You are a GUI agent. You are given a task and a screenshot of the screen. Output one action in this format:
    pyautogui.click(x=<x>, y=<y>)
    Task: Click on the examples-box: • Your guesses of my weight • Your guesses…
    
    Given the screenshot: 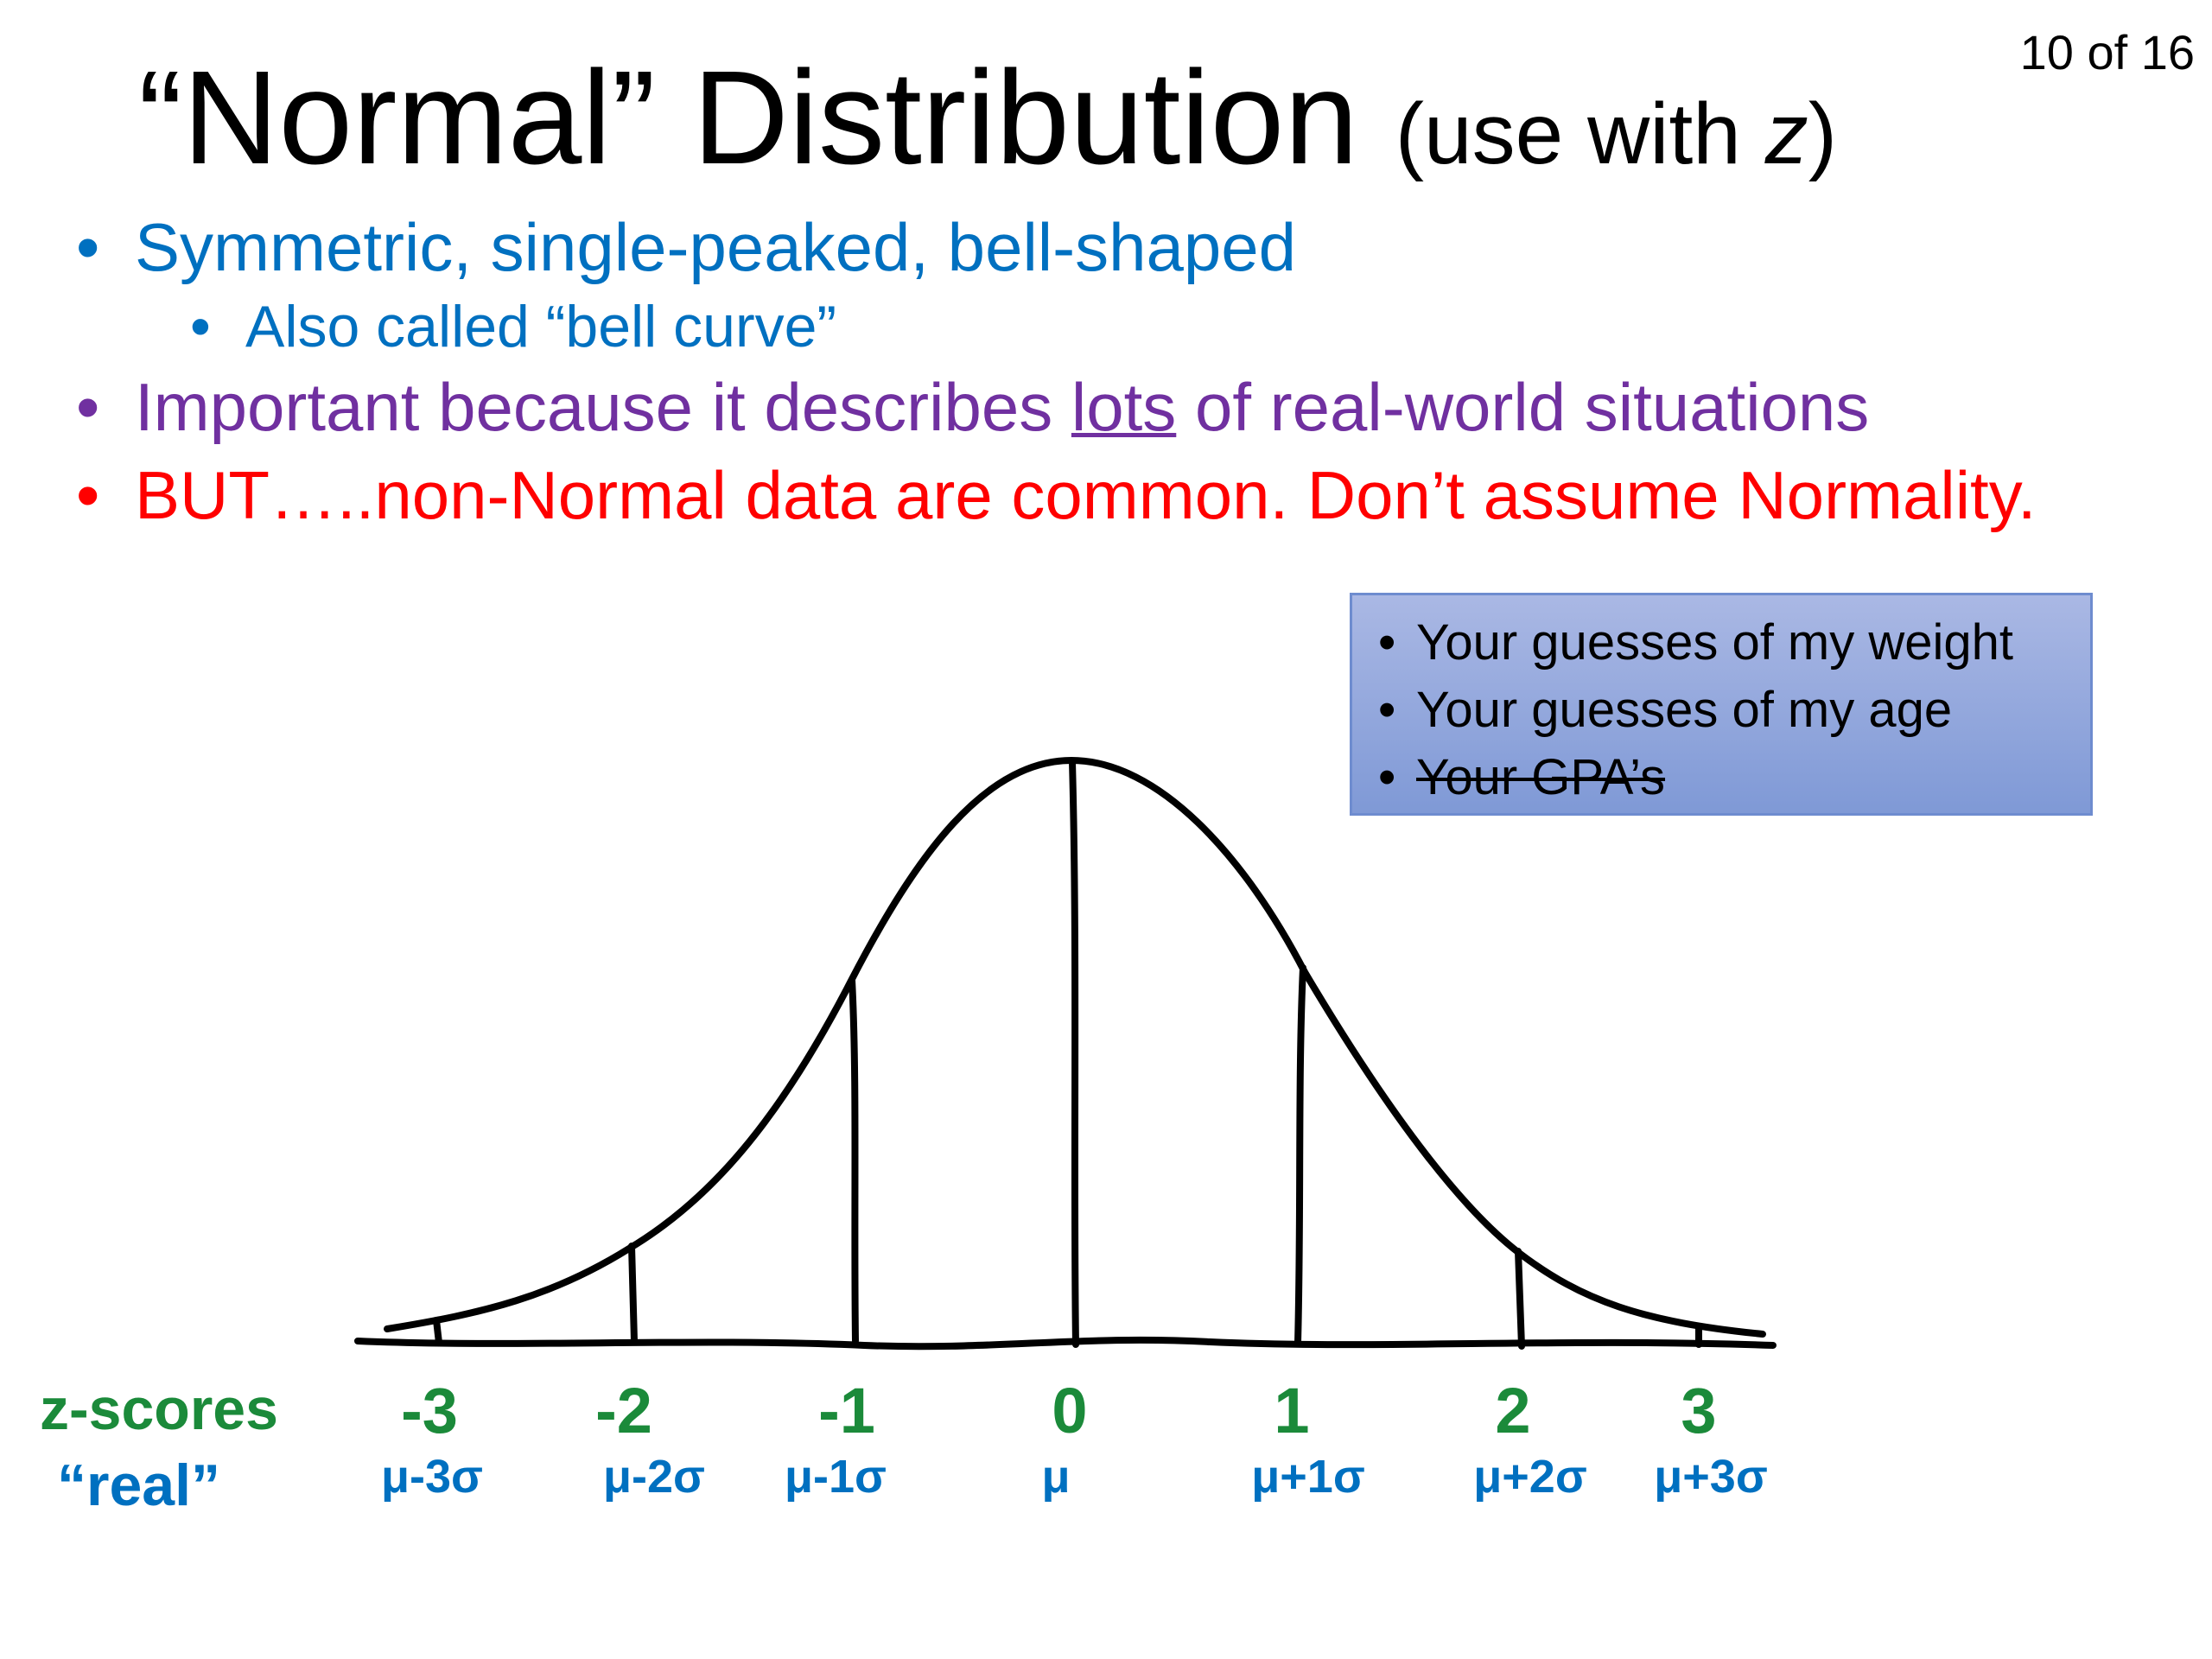 What is the action you would take?
    pyautogui.click(x=1721, y=704)
    